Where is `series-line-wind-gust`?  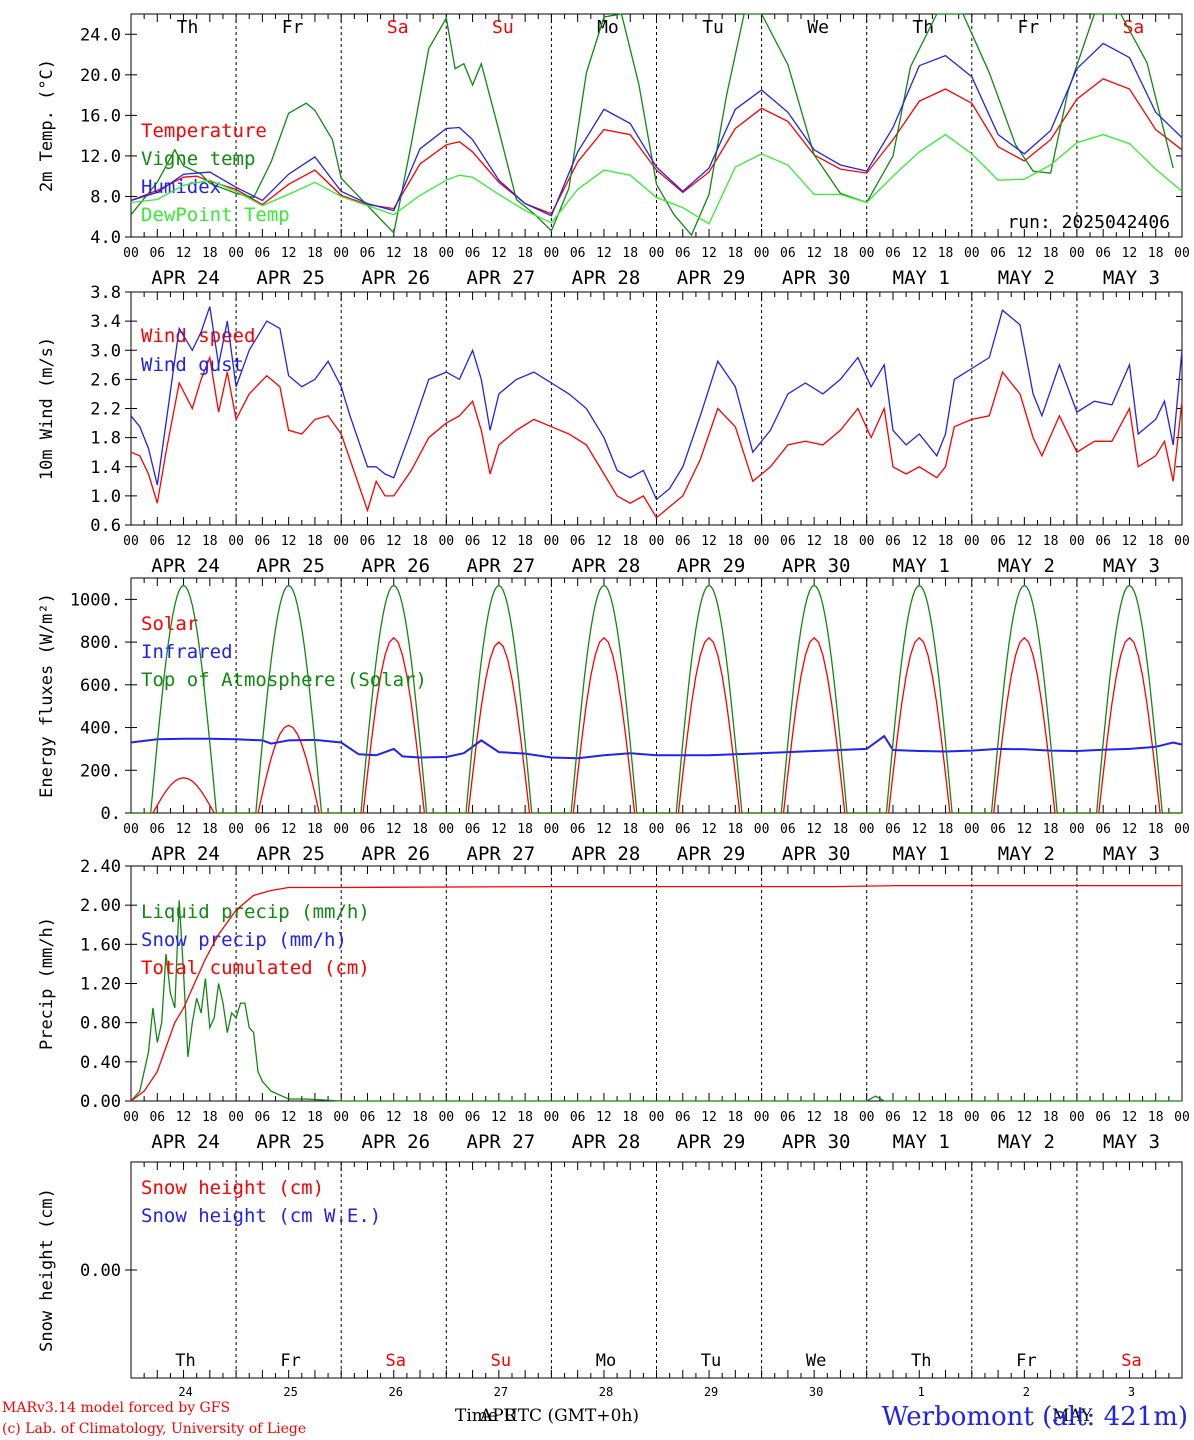
series-line-wind-gust is located at coordinates (656, 403).